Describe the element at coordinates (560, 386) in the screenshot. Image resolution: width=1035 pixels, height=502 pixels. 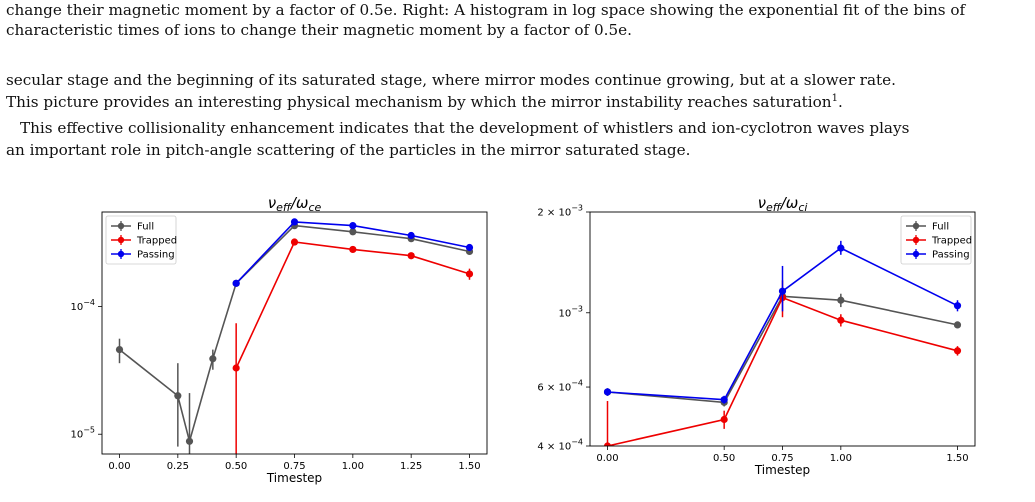
I see `y-tick-label: 6 × 10⁻⁴` at that location.